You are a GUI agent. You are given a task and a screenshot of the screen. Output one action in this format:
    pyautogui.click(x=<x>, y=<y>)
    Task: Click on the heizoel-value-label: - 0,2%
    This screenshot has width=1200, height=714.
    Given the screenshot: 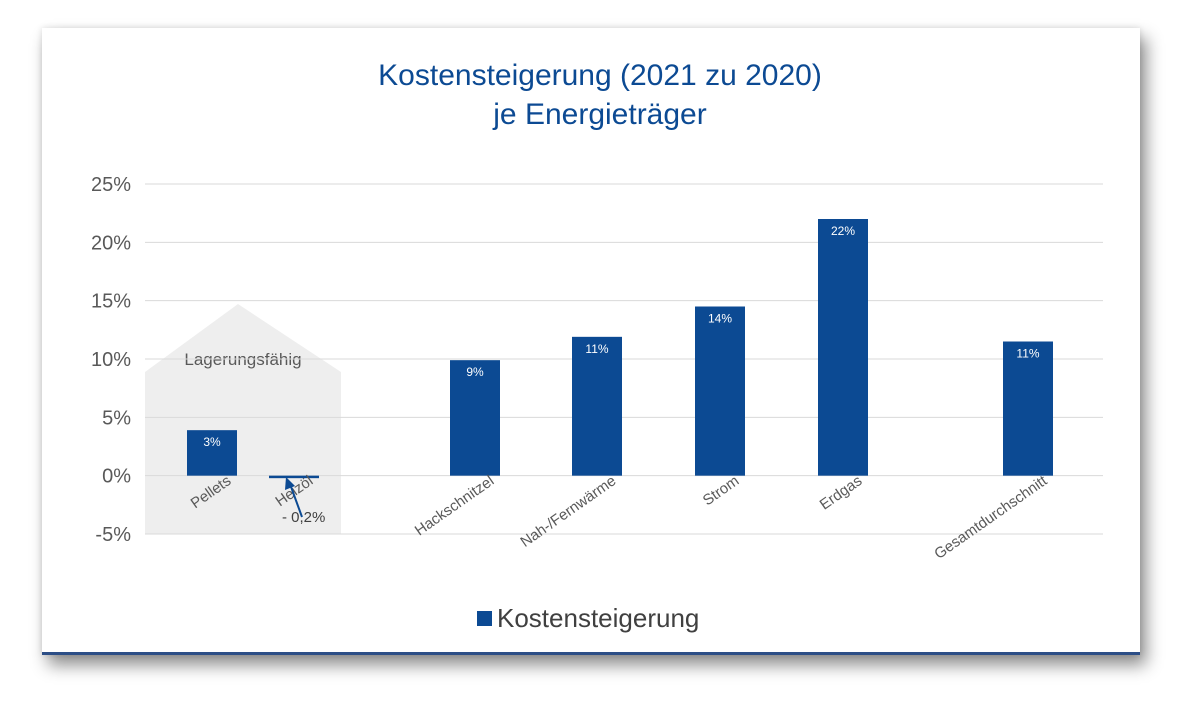 What is the action you would take?
    pyautogui.click(x=303, y=517)
    